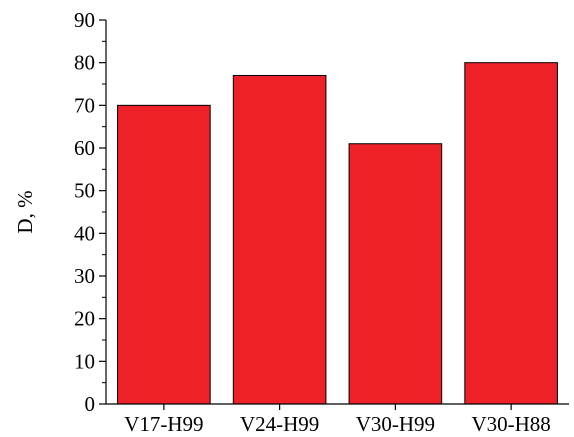 The height and width of the screenshot is (437, 574). Describe the element at coordinates (163, 424) in the screenshot. I see `x-tick-label: V17-H99` at that location.